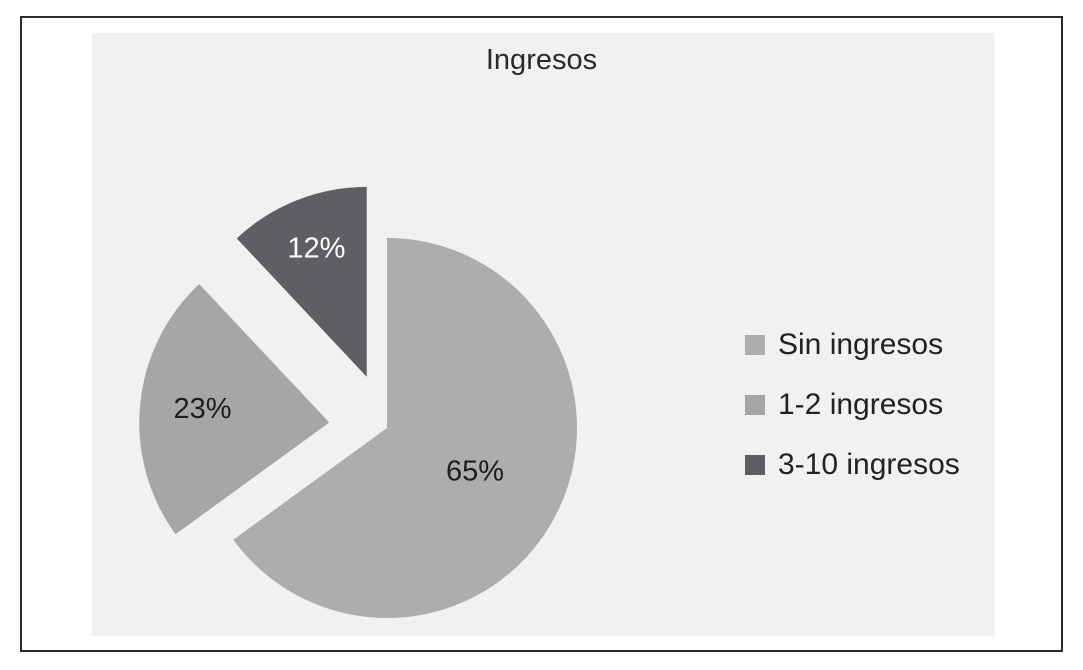  I want to click on legend-item-sin-ingresos: Sin ingresos, so click(852, 344).